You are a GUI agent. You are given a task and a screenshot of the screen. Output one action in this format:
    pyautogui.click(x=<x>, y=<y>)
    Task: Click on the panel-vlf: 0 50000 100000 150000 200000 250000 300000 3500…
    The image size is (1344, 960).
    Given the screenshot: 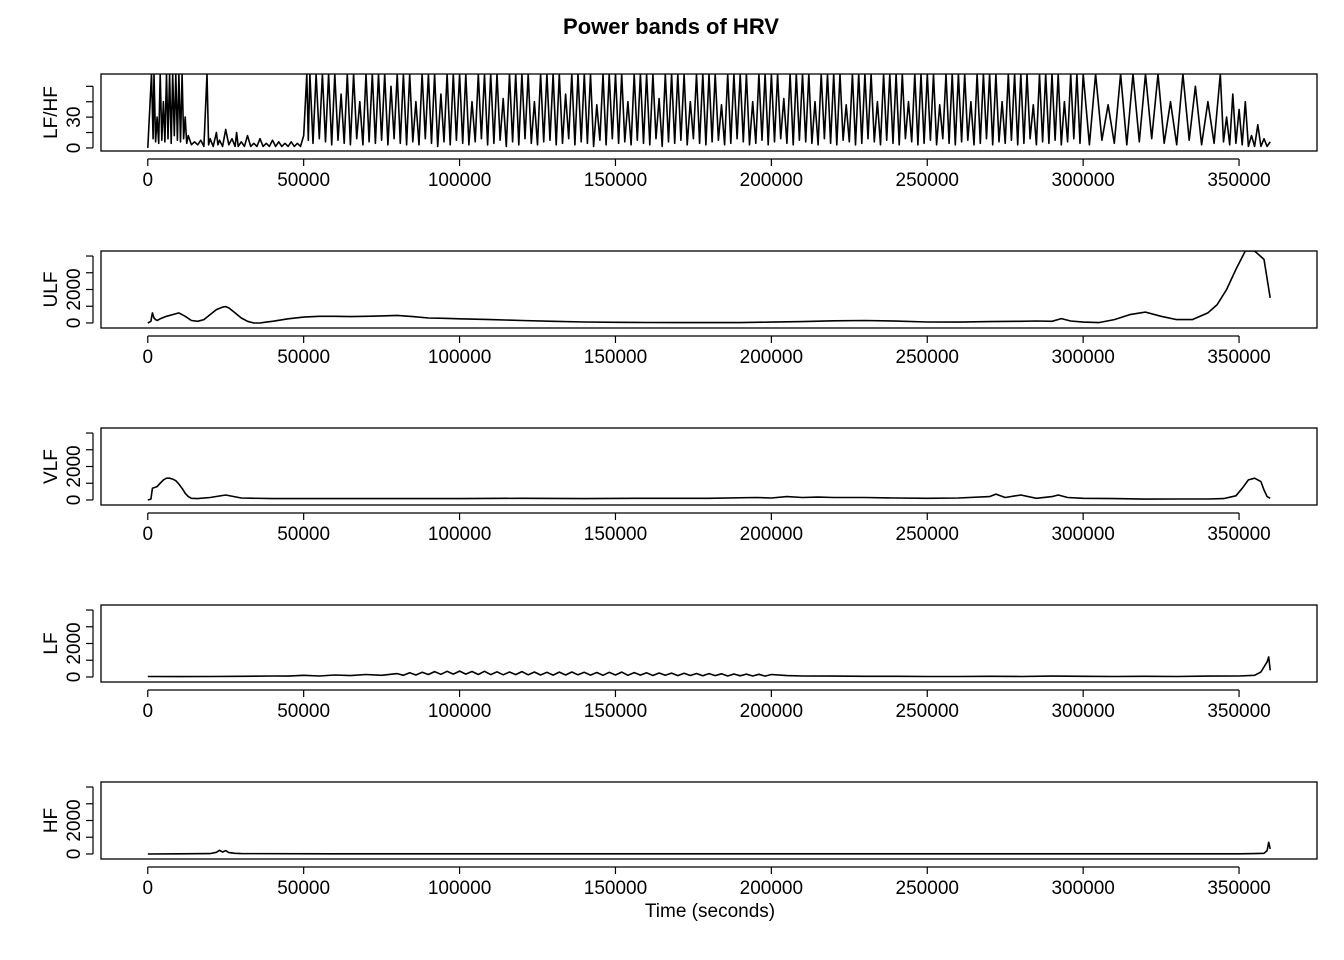 What is the action you would take?
    pyautogui.click(x=679, y=486)
    